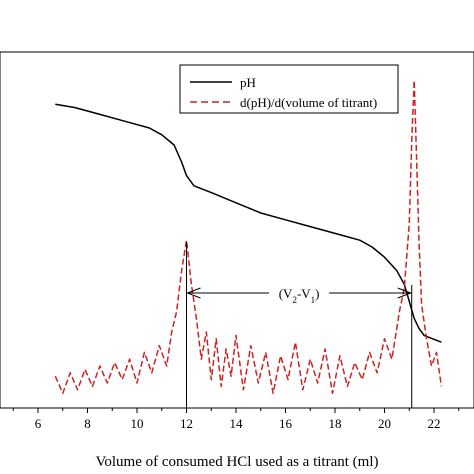  Describe the element at coordinates (193, 293) in the screenshot. I see `arrowhead-left` at that location.